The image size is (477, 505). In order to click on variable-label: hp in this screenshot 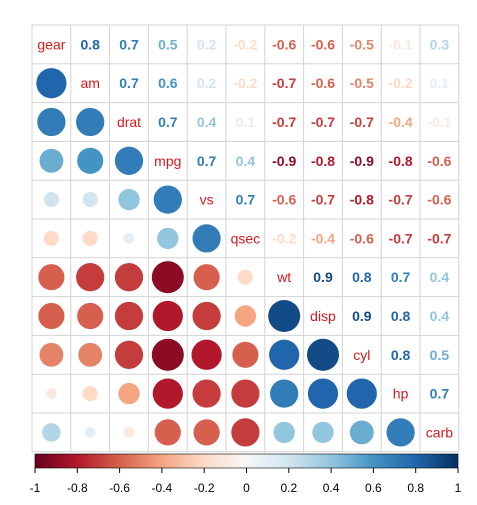, I will do `click(401, 394)`.